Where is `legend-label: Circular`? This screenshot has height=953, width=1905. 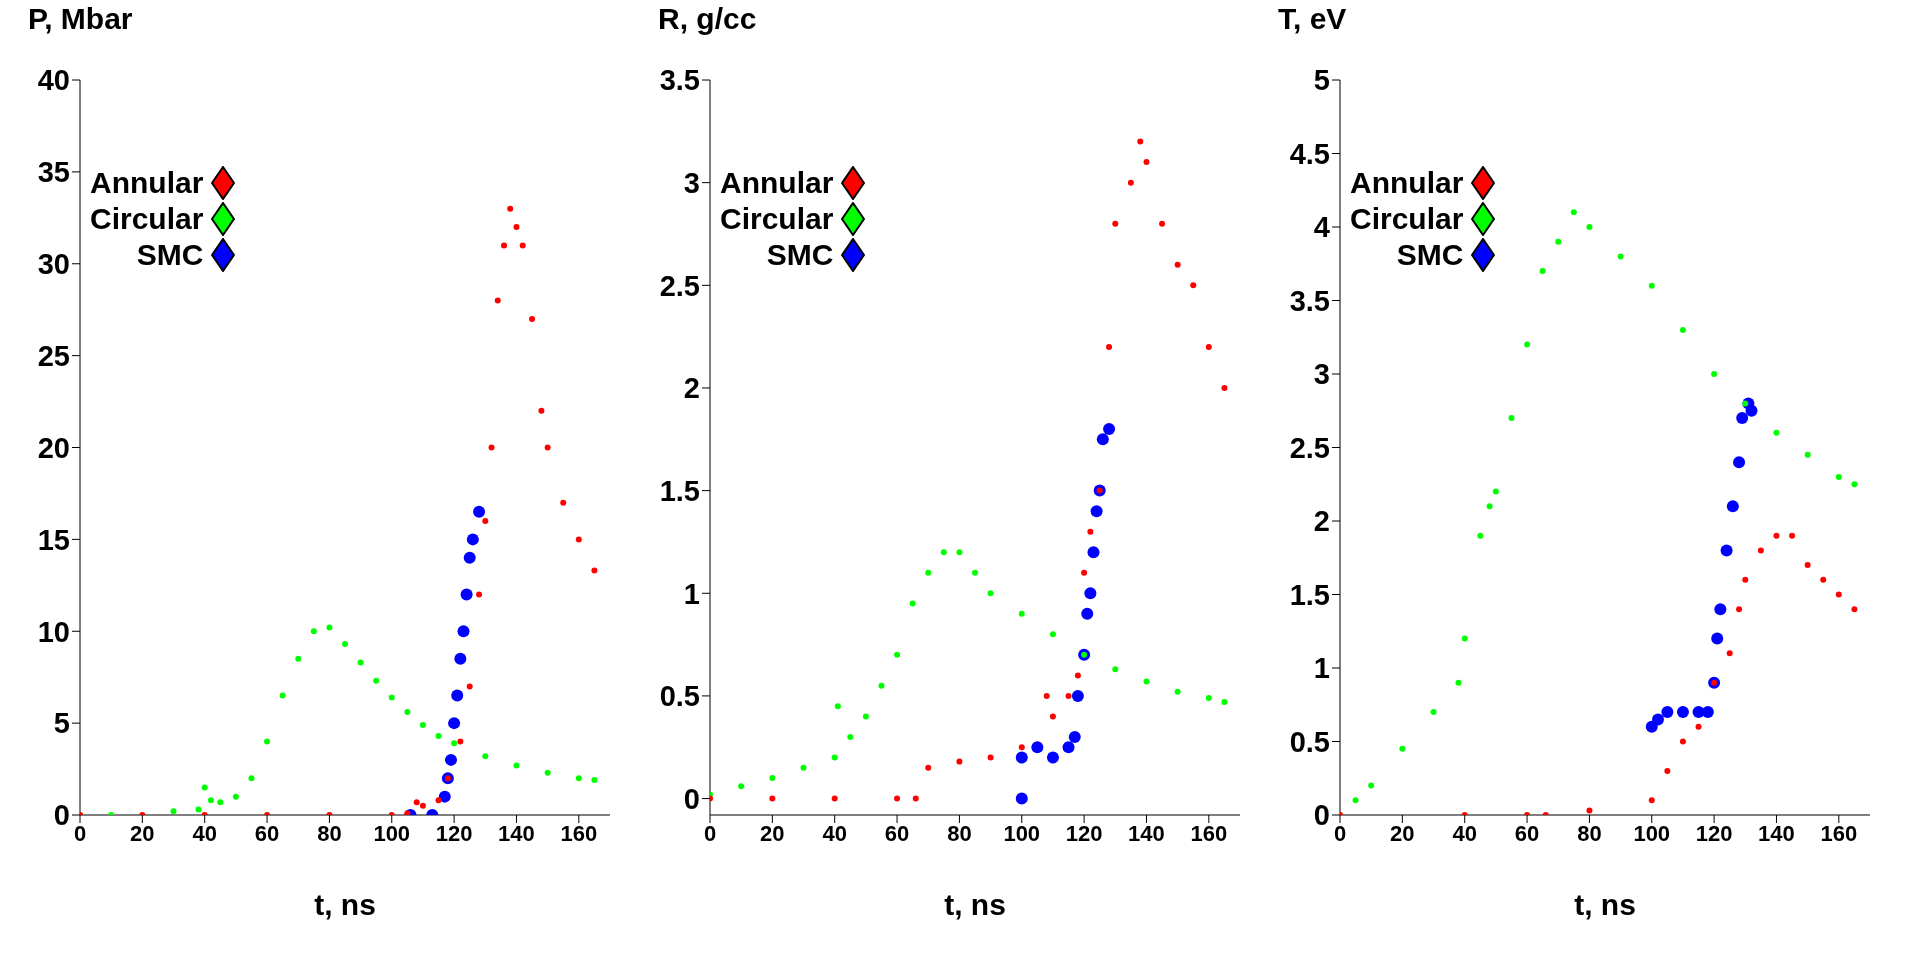
legend-label: Circular is located at coordinates (1407, 219).